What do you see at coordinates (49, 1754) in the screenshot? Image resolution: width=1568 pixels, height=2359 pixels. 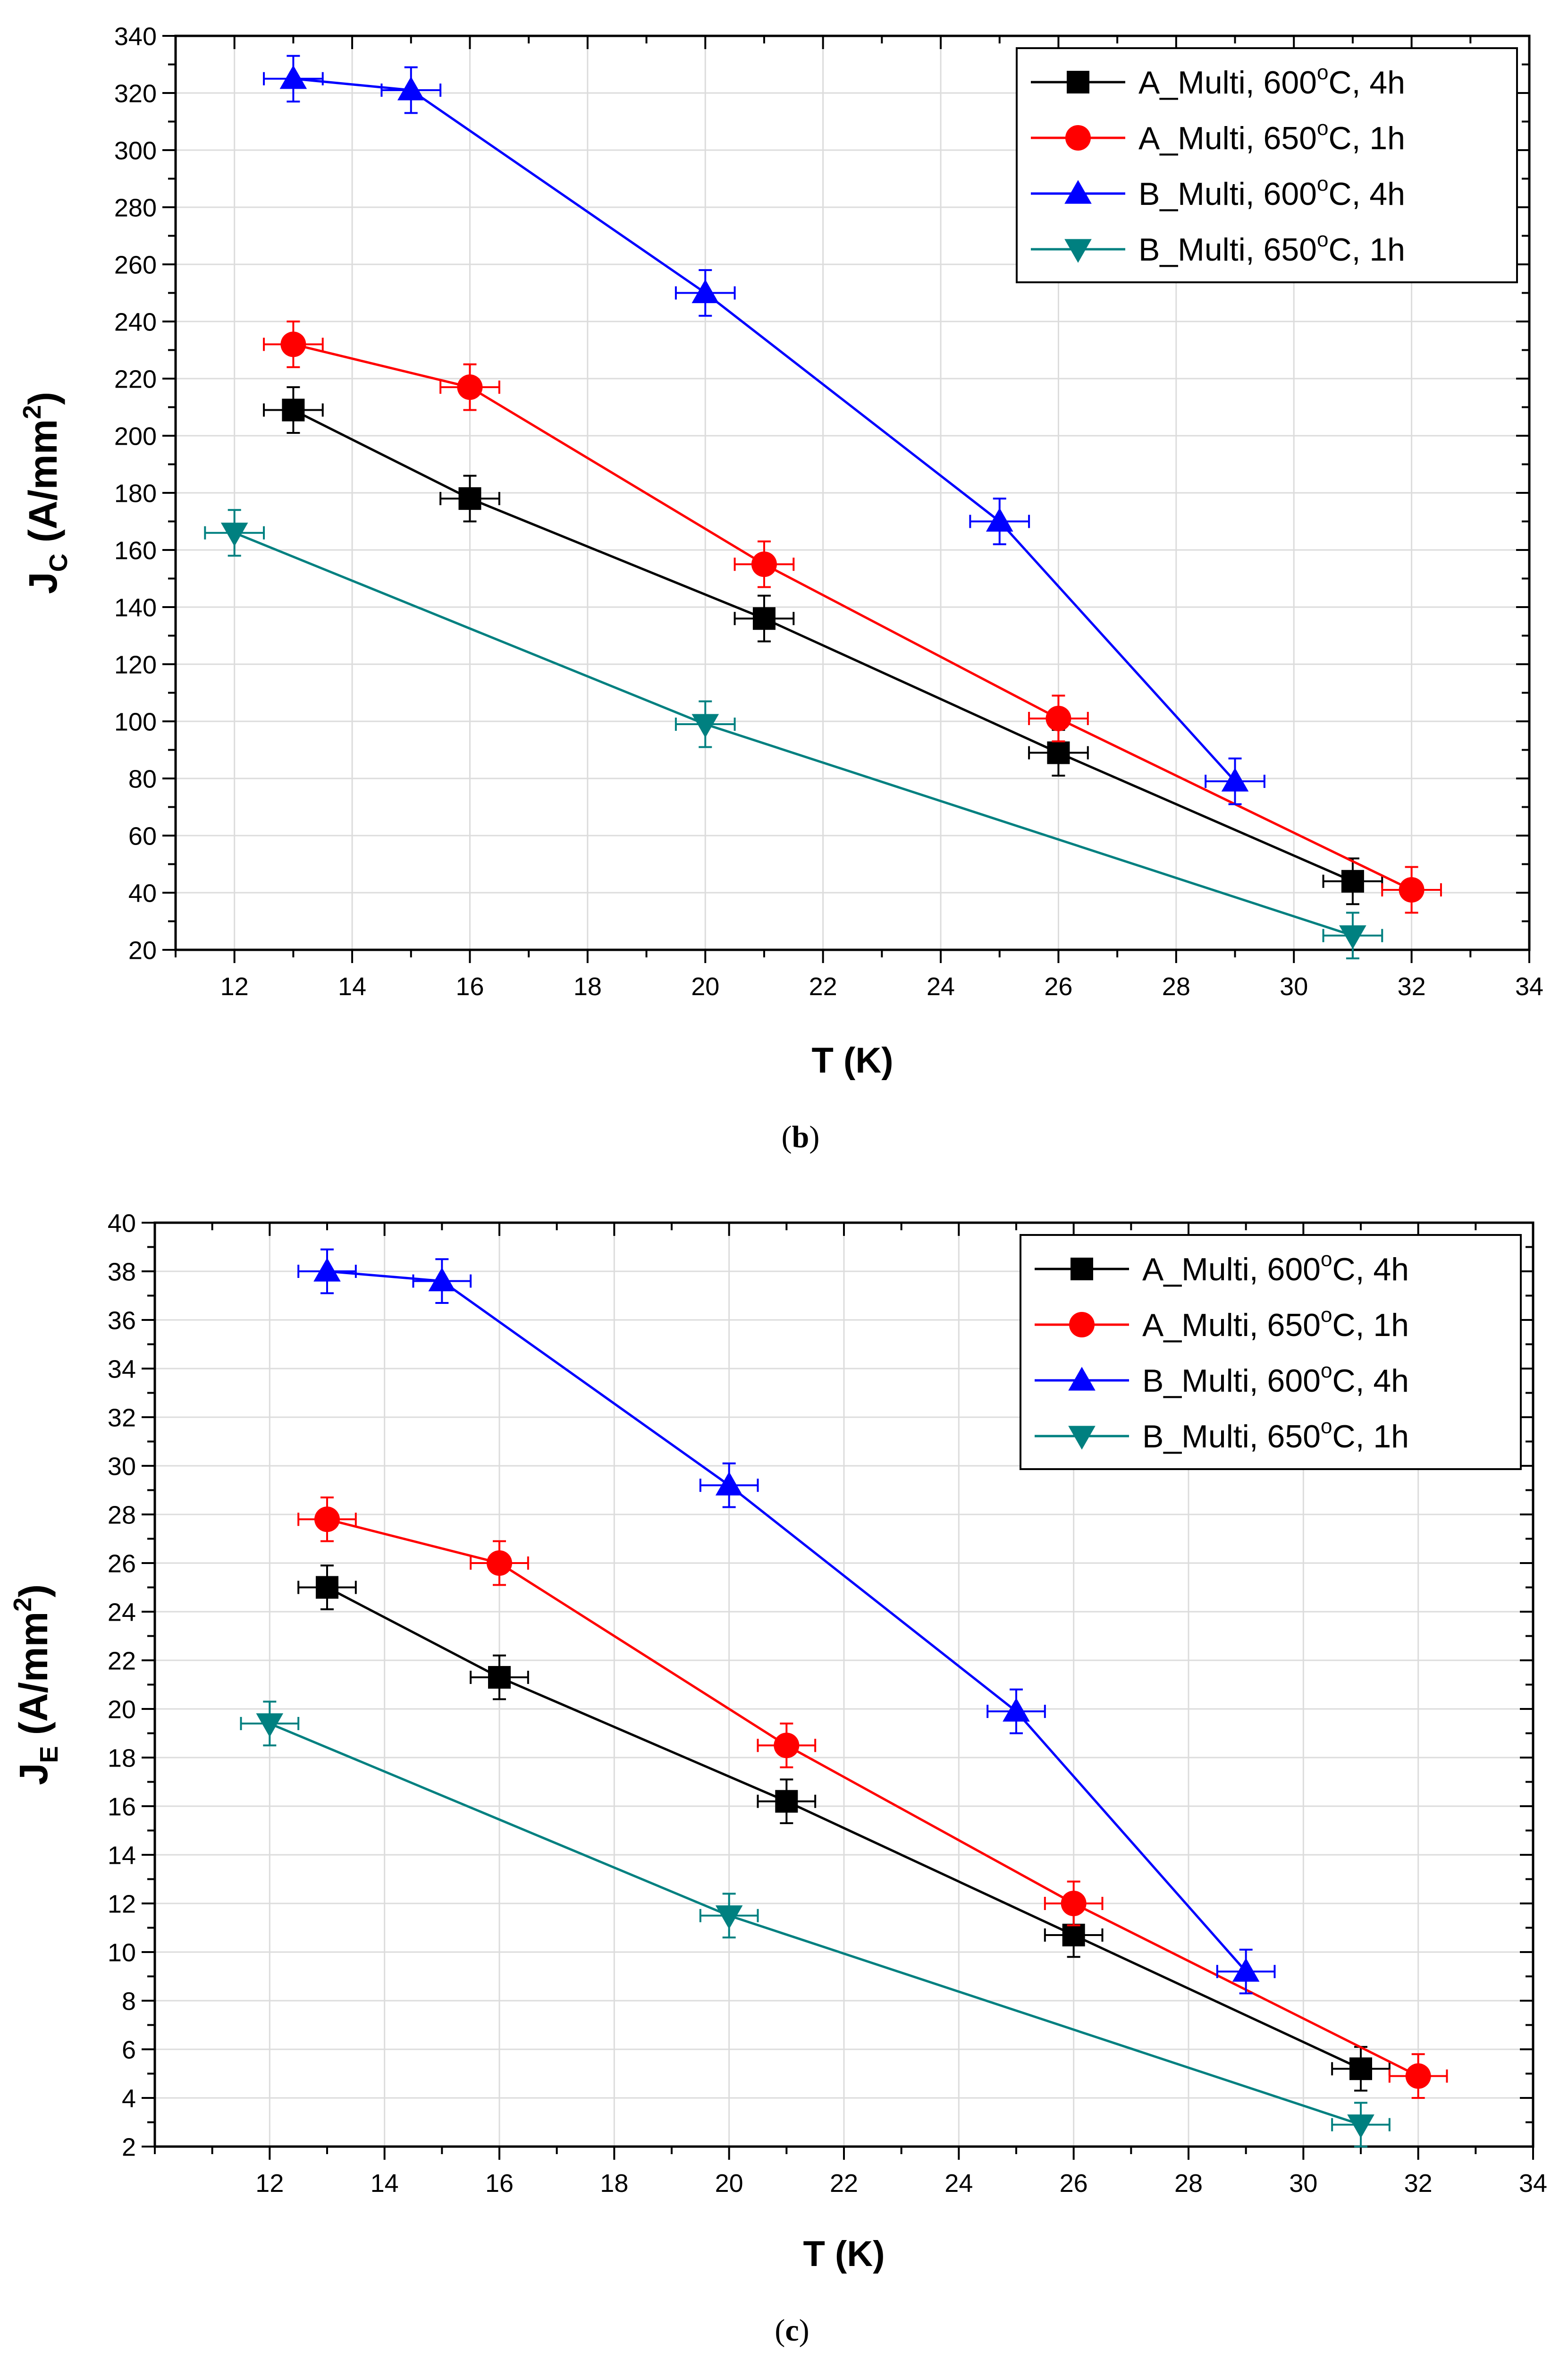 I see `y-label-sub: E` at bounding box center [49, 1754].